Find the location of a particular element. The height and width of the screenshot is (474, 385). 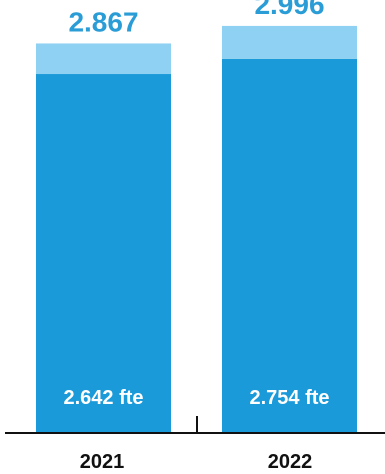

total-label-2021: 2.867 is located at coordinates (103, 21).